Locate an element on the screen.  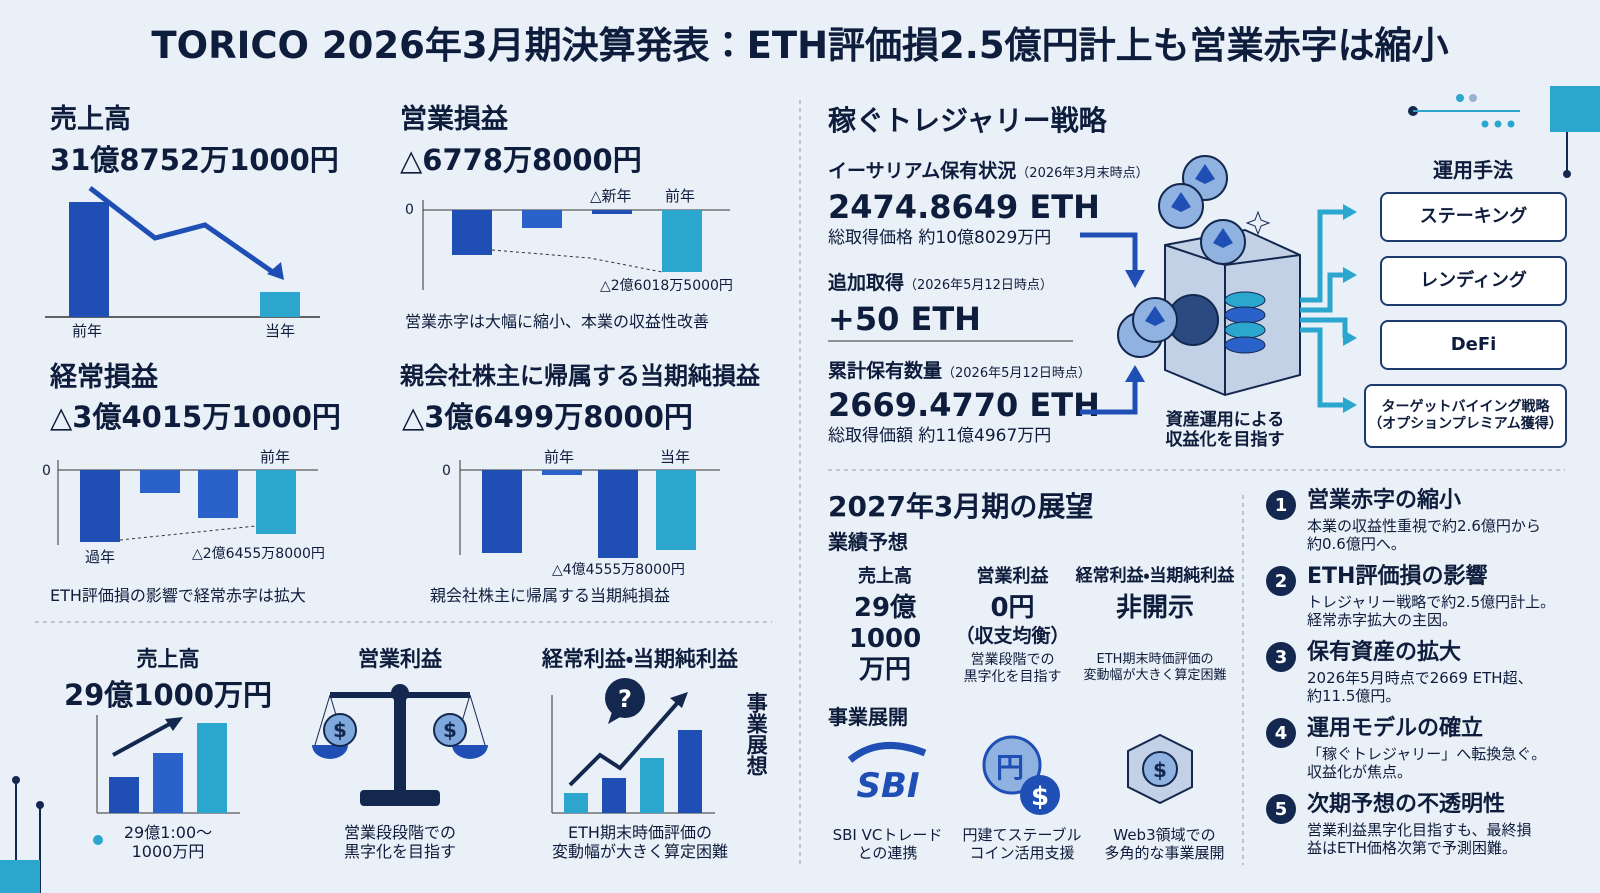
date: （2026年3月末時点） is located at coordinates (1082, 173).